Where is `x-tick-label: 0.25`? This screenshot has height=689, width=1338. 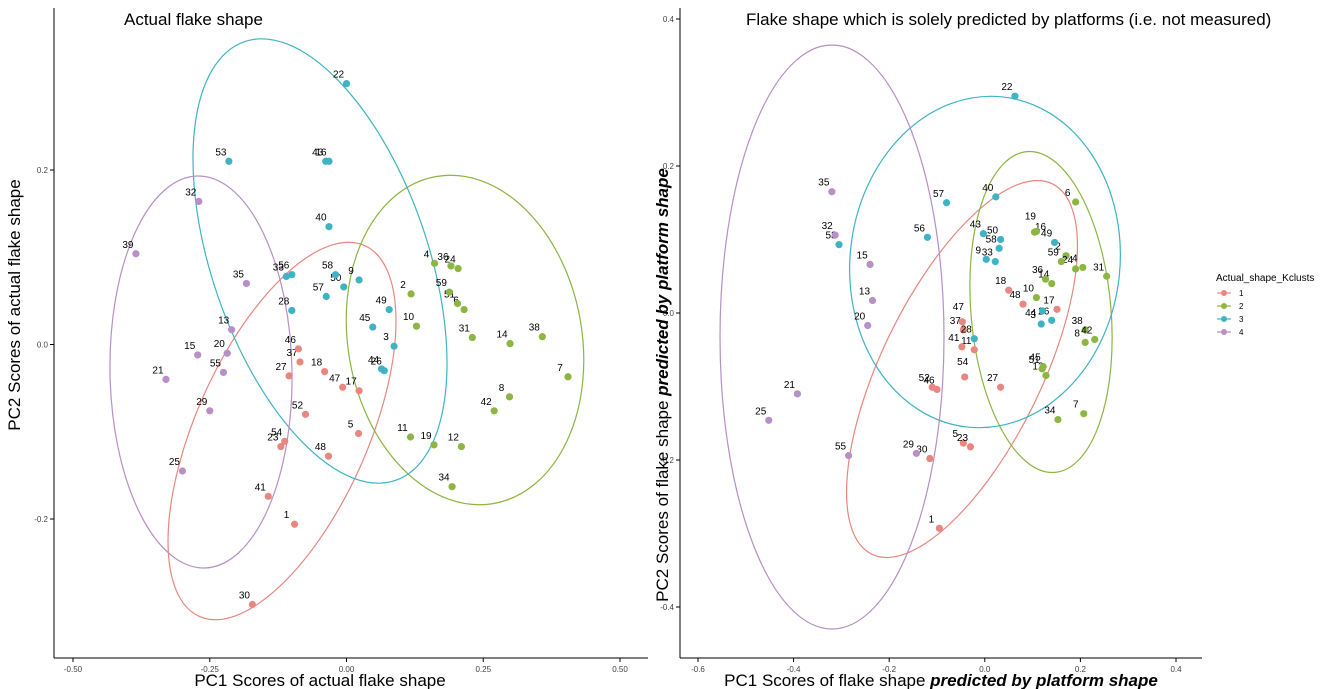 x-tick-label: 0.25 is located at coordinates (483, 669).